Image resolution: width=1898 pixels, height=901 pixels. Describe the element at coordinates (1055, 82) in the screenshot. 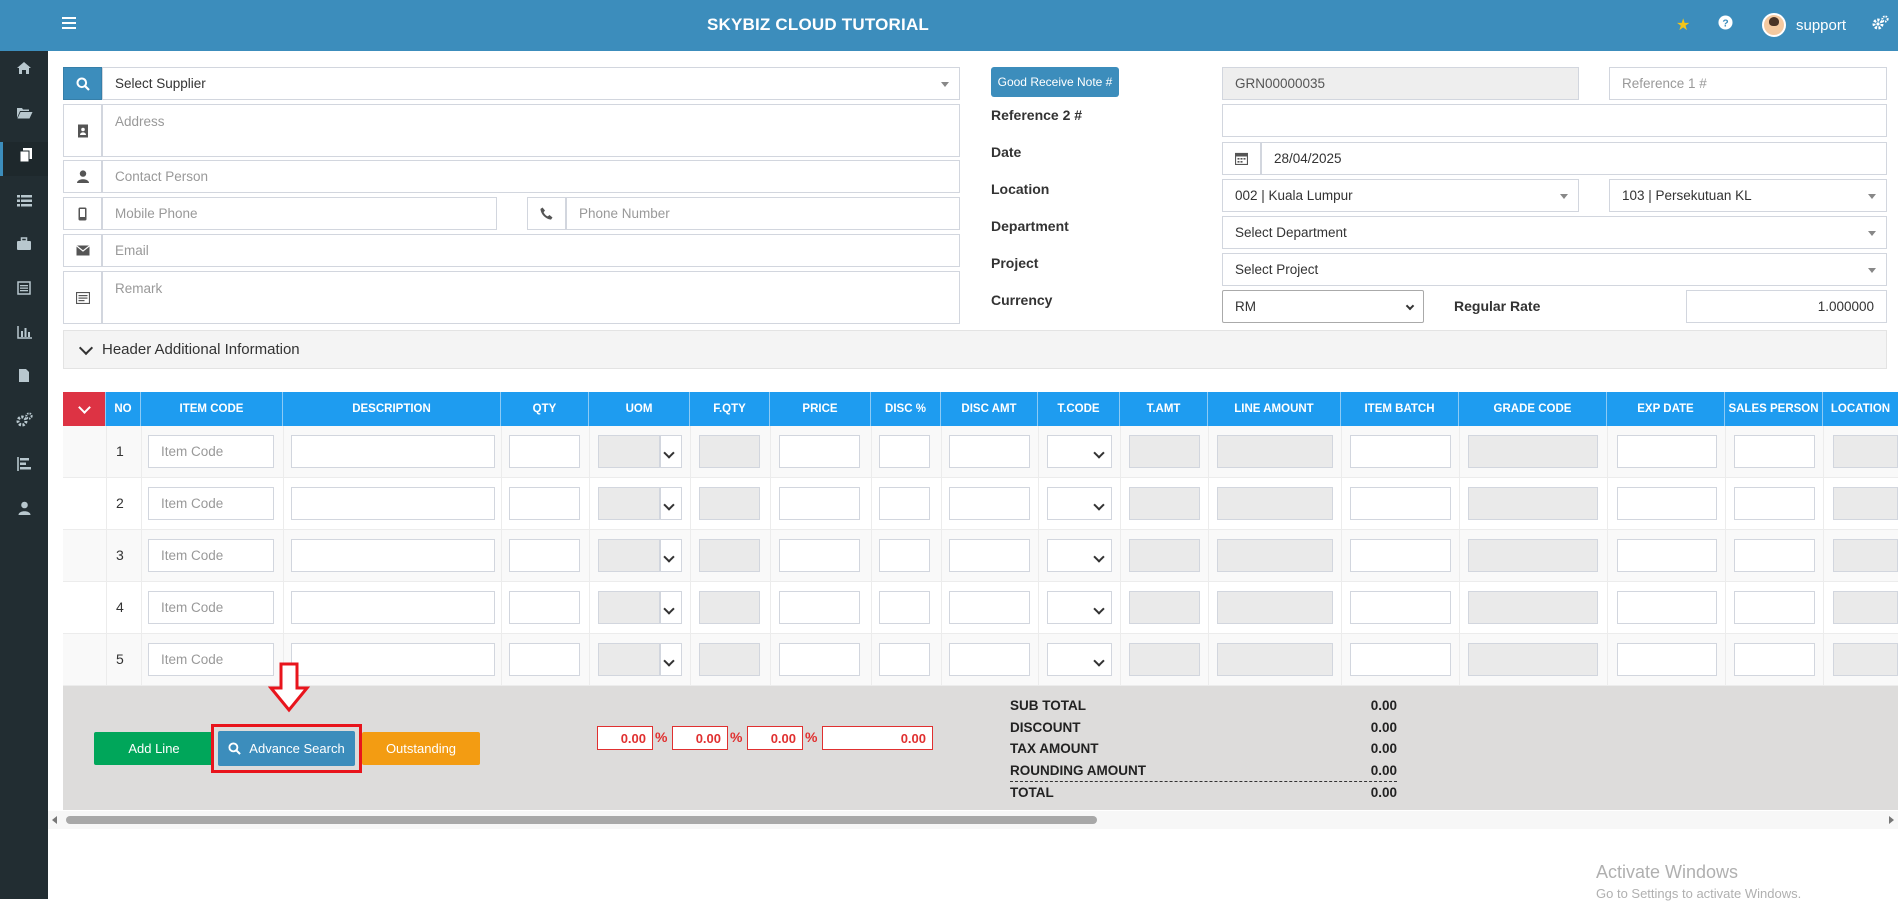

I see `good-receive-note-button: Good Receive Note #` at that location.